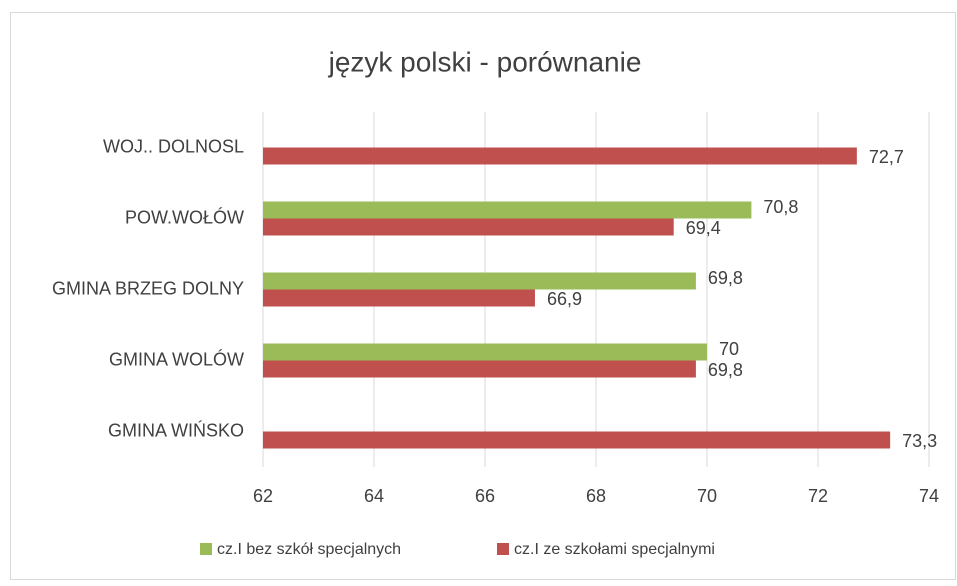 Image resolution: width=957 pixels, height=586 pixels. What do you see at coordinates (374, 496) in the screenshot?
I see `x-tick-label: 64` at bounding box center [374, 496].